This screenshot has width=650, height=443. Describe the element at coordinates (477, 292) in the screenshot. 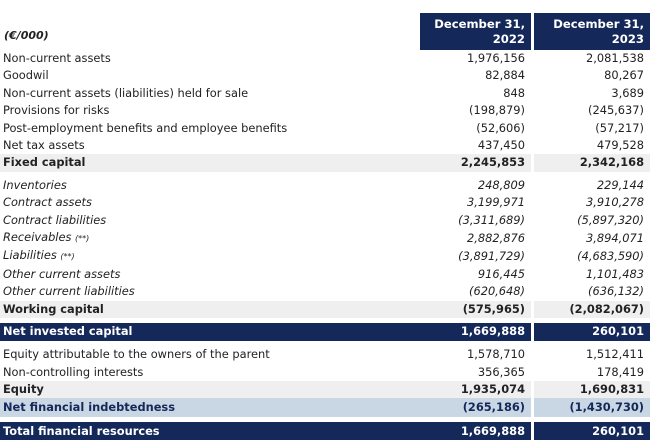

I see `value-2022: (620,648)` at that location.